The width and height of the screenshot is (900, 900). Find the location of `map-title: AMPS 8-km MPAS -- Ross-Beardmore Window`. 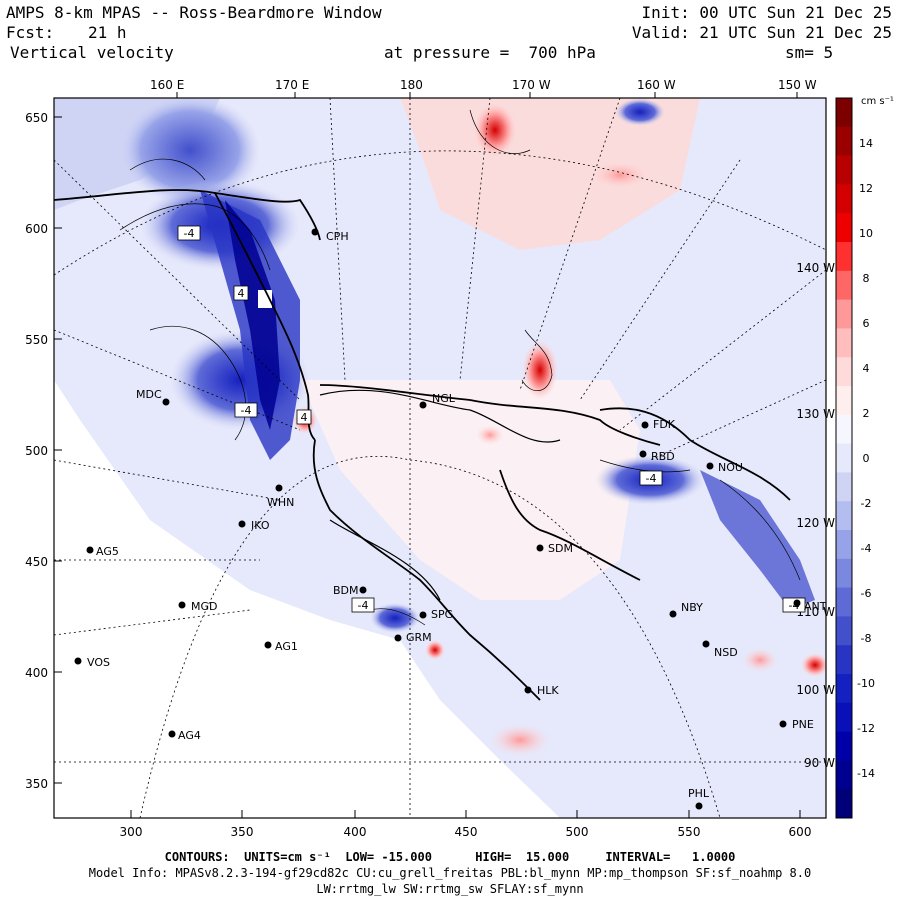

map-title: AMPS 8-km MPAS -- Ross-Beardmore Window is located at coordinates (194, 12).